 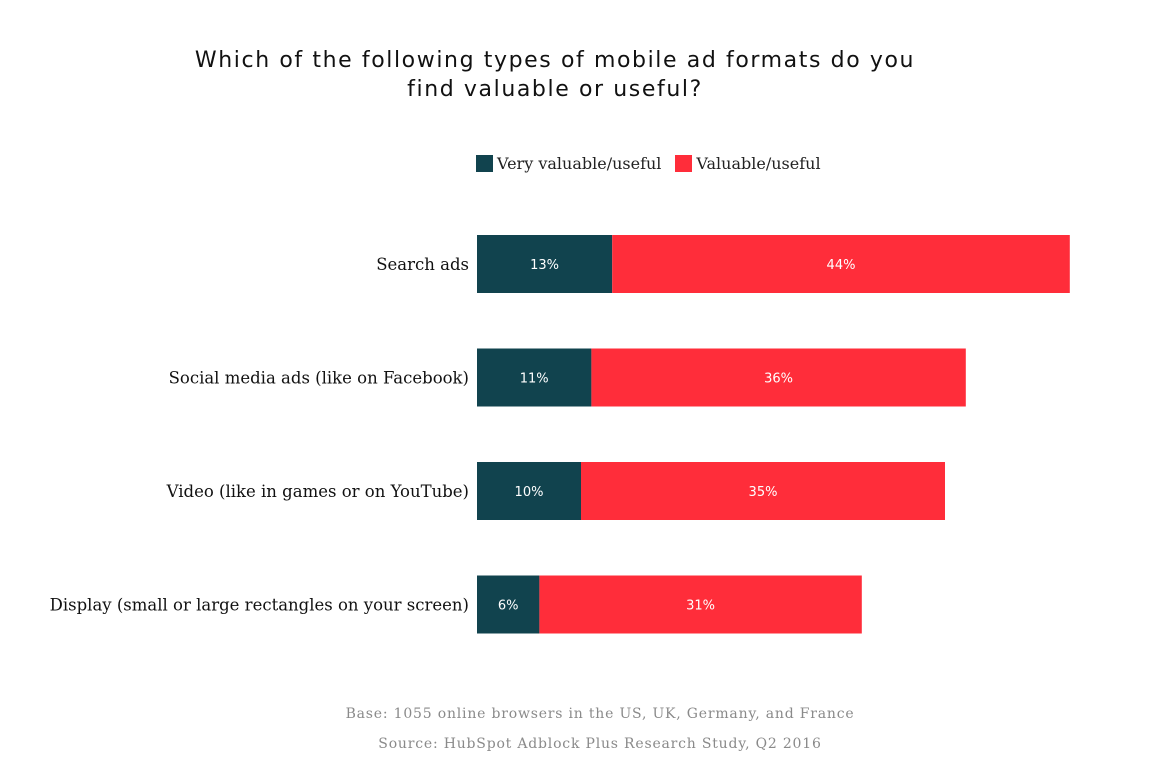 I want to click on legend-swatch-very-valuable, so click(x=484, y=163).